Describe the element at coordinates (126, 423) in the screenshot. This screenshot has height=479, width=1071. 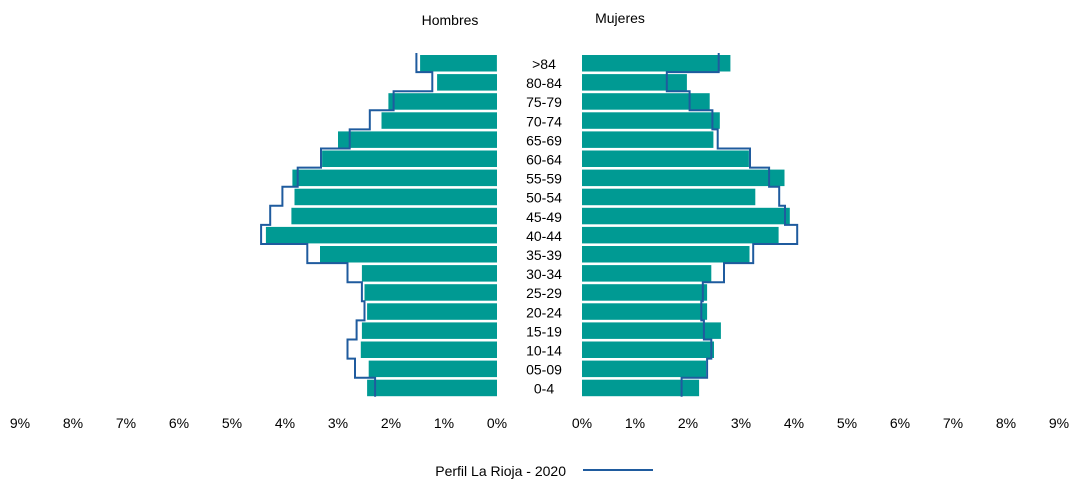
I see `tick-left-3: 7%` at that location.